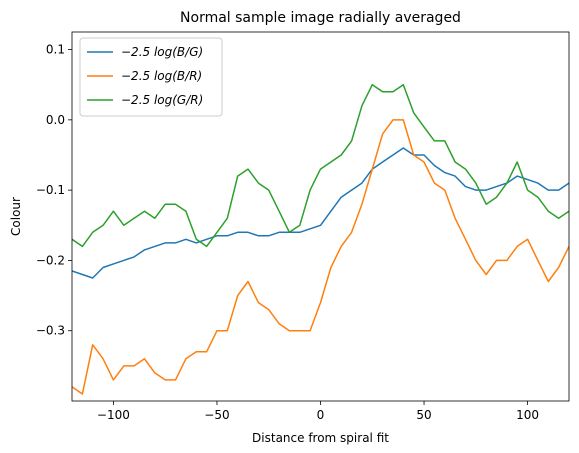 The image size is (579, 453). What do you see at coordinates (50, 331) in the screenshot?
I see `y-tick-label: −0.3` at bounding box center [50, 331].